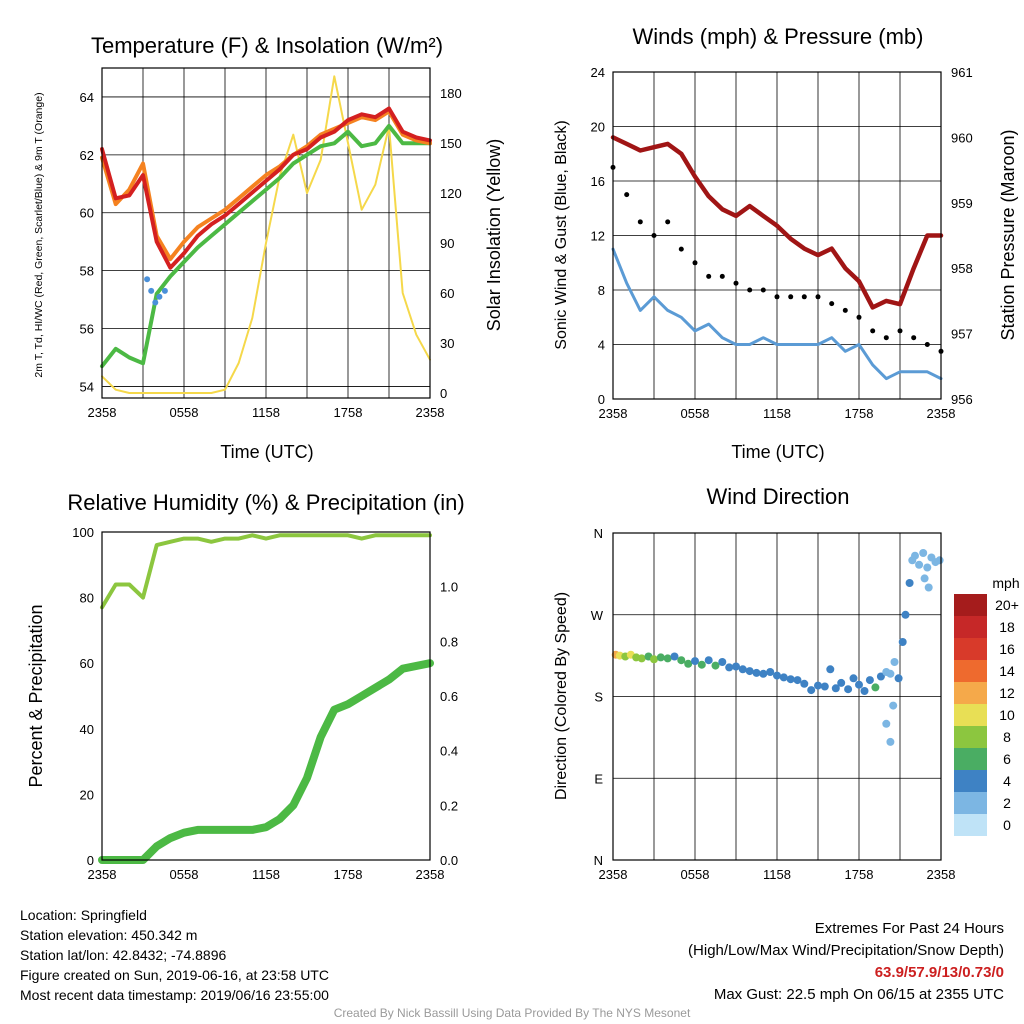 The width and height of the screenshot is (1024, 1024). I want to click on y2-tick-label: 0.8, so click(449, 641).